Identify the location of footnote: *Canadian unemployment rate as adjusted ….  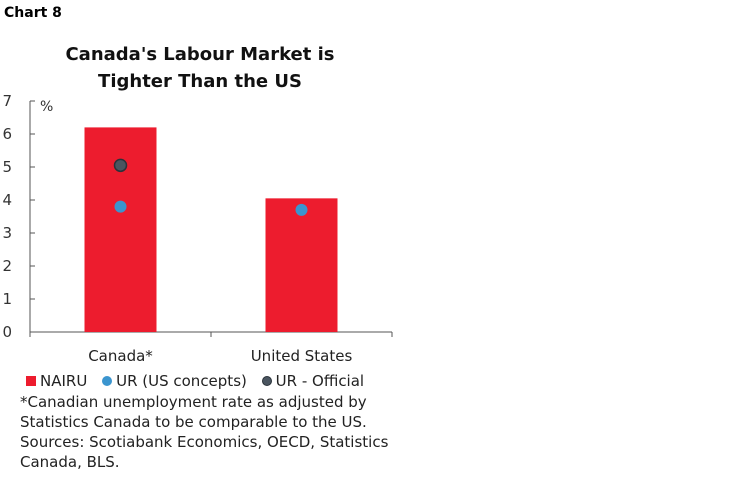
(220, 432).